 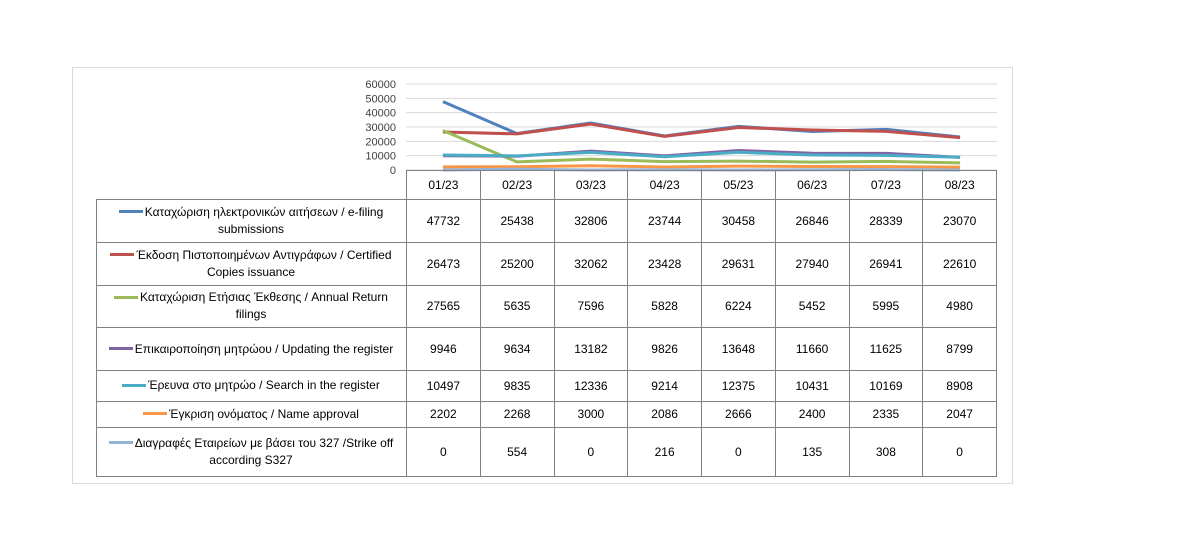 What do you see at coordinates (380, 85) in the screenshot?
I see `y-tick-label: 60000` at bounding box center [380, 85].